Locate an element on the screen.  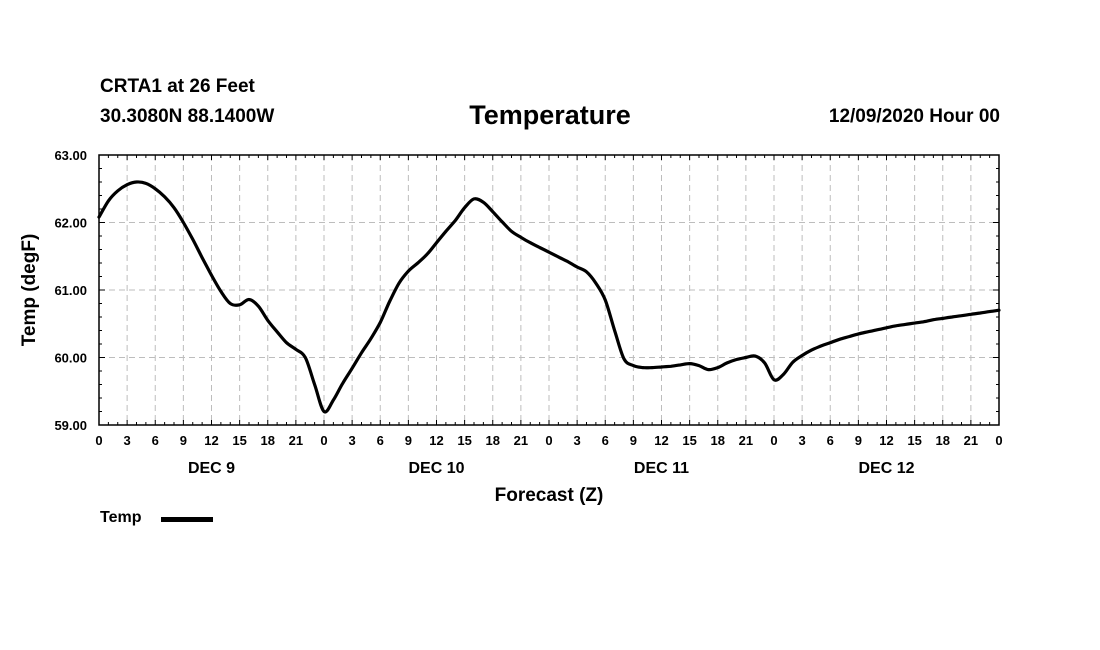
y-axis-label: Temp (degF) is located at coordinates (29, 290).